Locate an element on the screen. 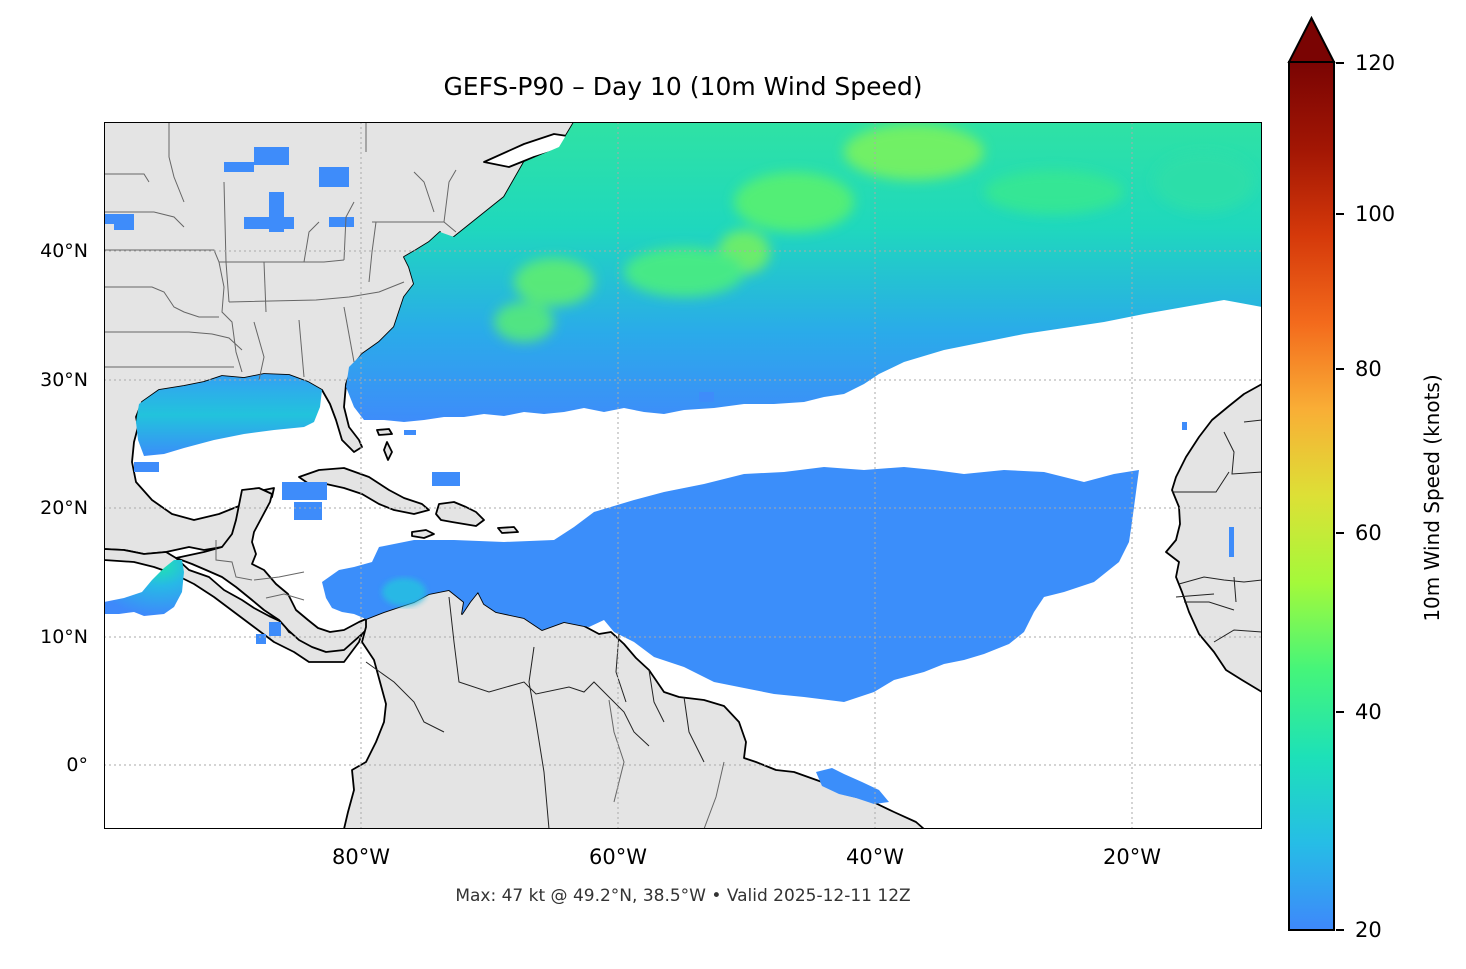 Image resolution: width=1466 pixels, height=969 pixels. wind-max-region is located at coordinates (914, 152).